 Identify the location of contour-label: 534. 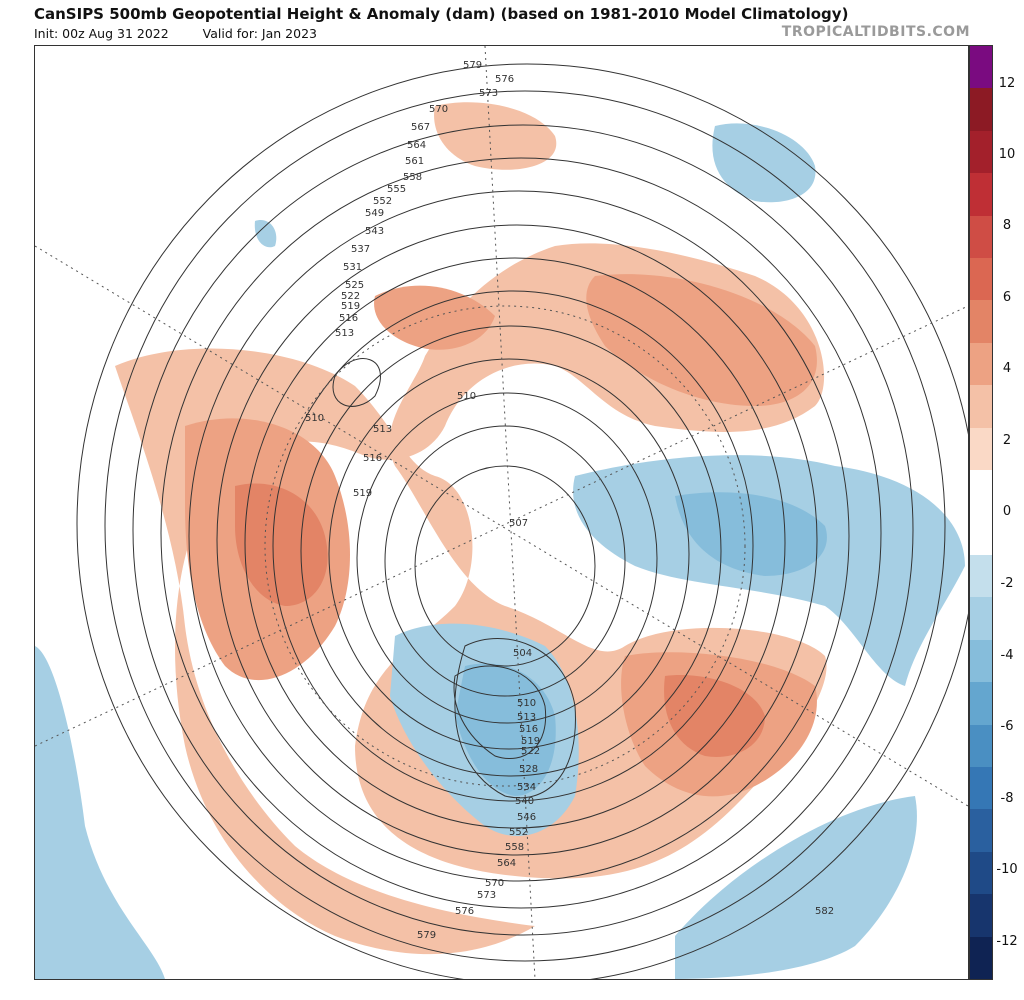
(526, 787).